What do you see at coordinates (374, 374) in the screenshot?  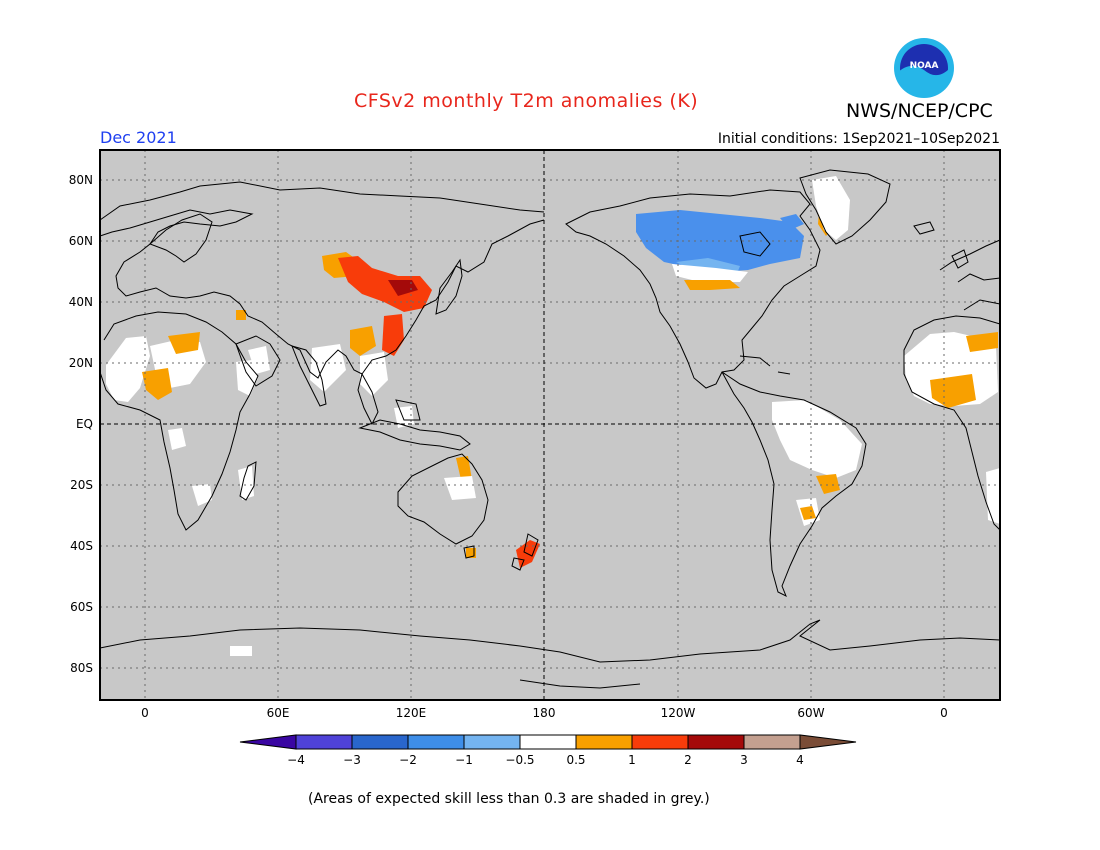 I see `anomaly-white-se-asia` at bounding box center [374, 374].